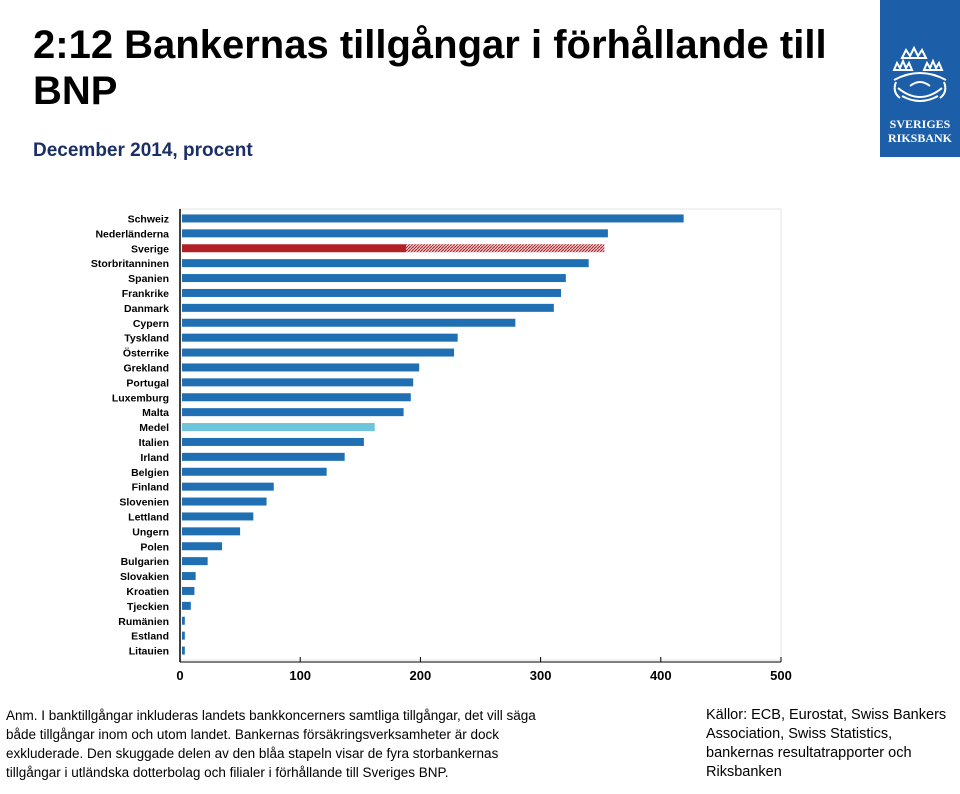 The image size is (960, 794). What do you see at coordinates (300, 675) in the screenshot?
I see `x-tick-label: 100` at bounding box center [300, 675].